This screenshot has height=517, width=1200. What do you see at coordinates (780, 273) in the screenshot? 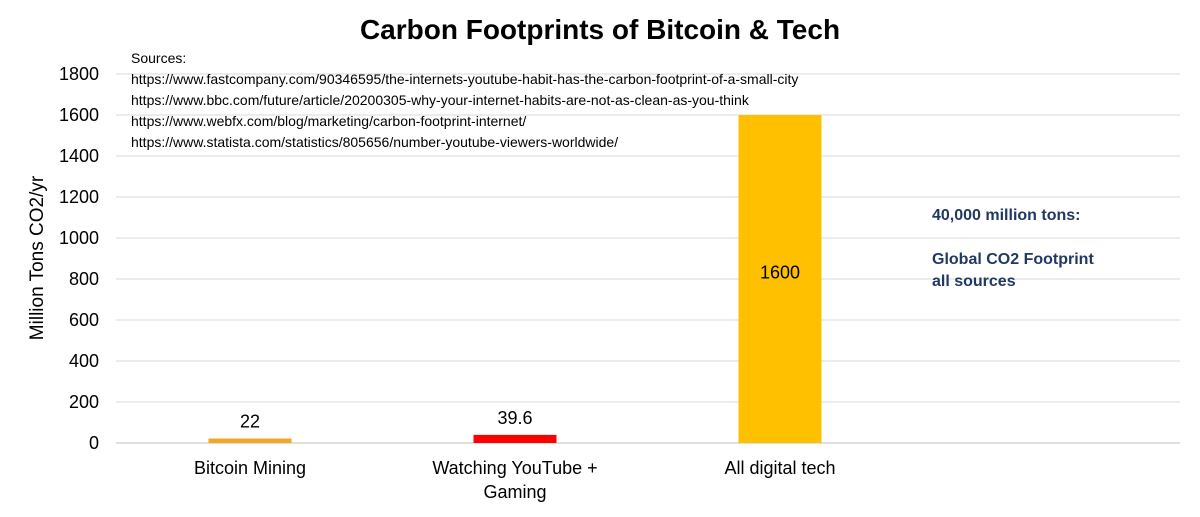
I see `data-label: 1600` at bounding box center [780, 273].